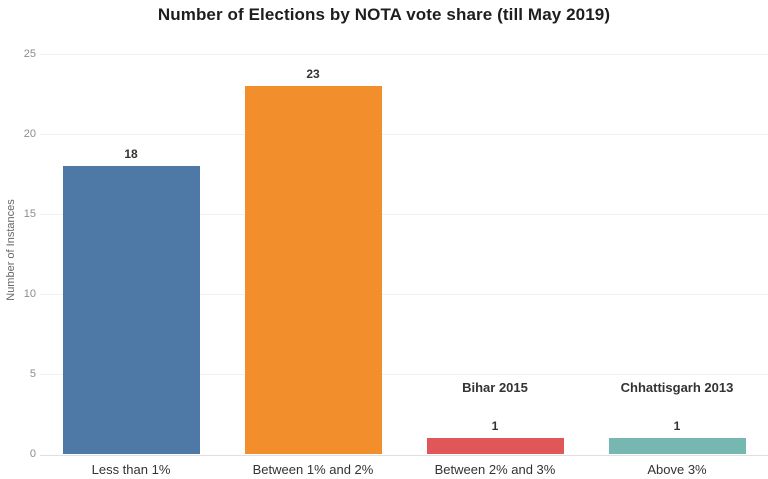 The image size is (768, 479). Describe the element at coordinates (404, 455) in the screenshot. I see `x-axis-line` at that location.